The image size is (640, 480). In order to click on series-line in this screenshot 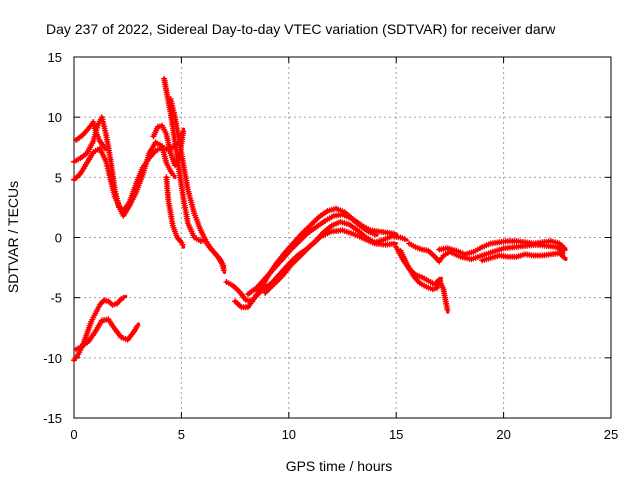, I will do `click(124, 166)`.